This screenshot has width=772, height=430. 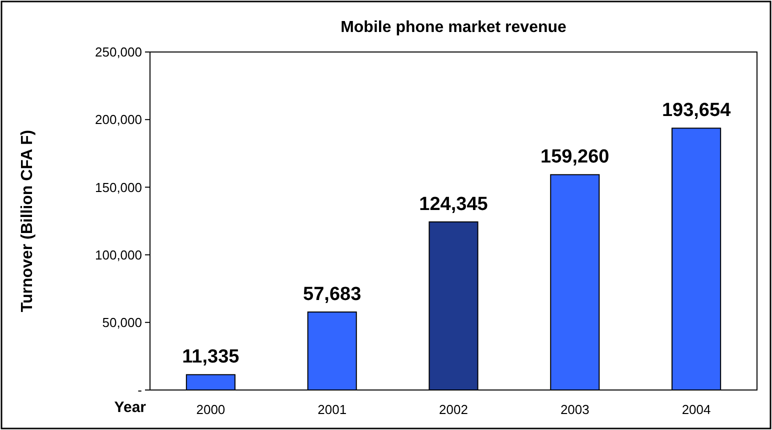 I want to click on y-axis-title: Turnover (Billion CFA F), so click(x=27, y=221).